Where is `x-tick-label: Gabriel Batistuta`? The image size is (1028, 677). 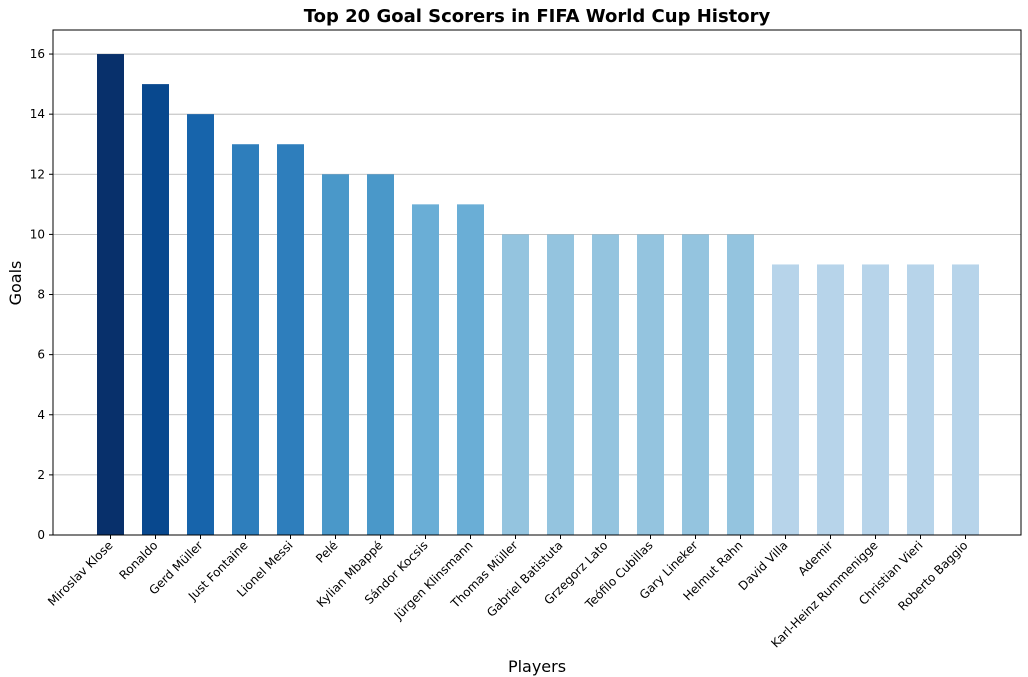
x-tick-label: Gabriel Batistuta is located at coordinates (525, 579).